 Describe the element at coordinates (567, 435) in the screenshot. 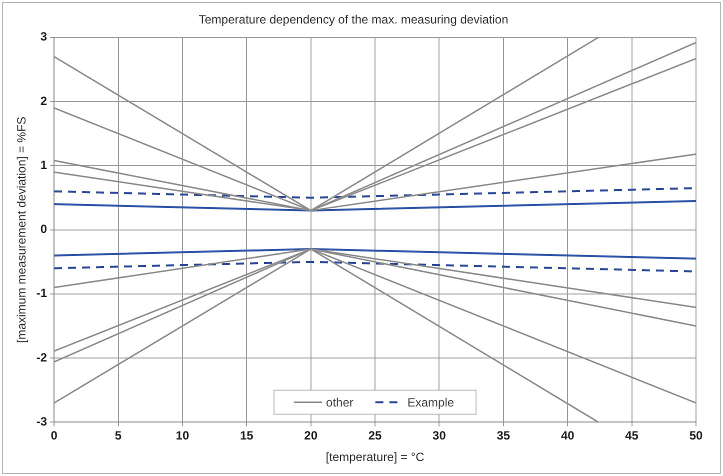

I see `x-tick-label: 40` at that location.